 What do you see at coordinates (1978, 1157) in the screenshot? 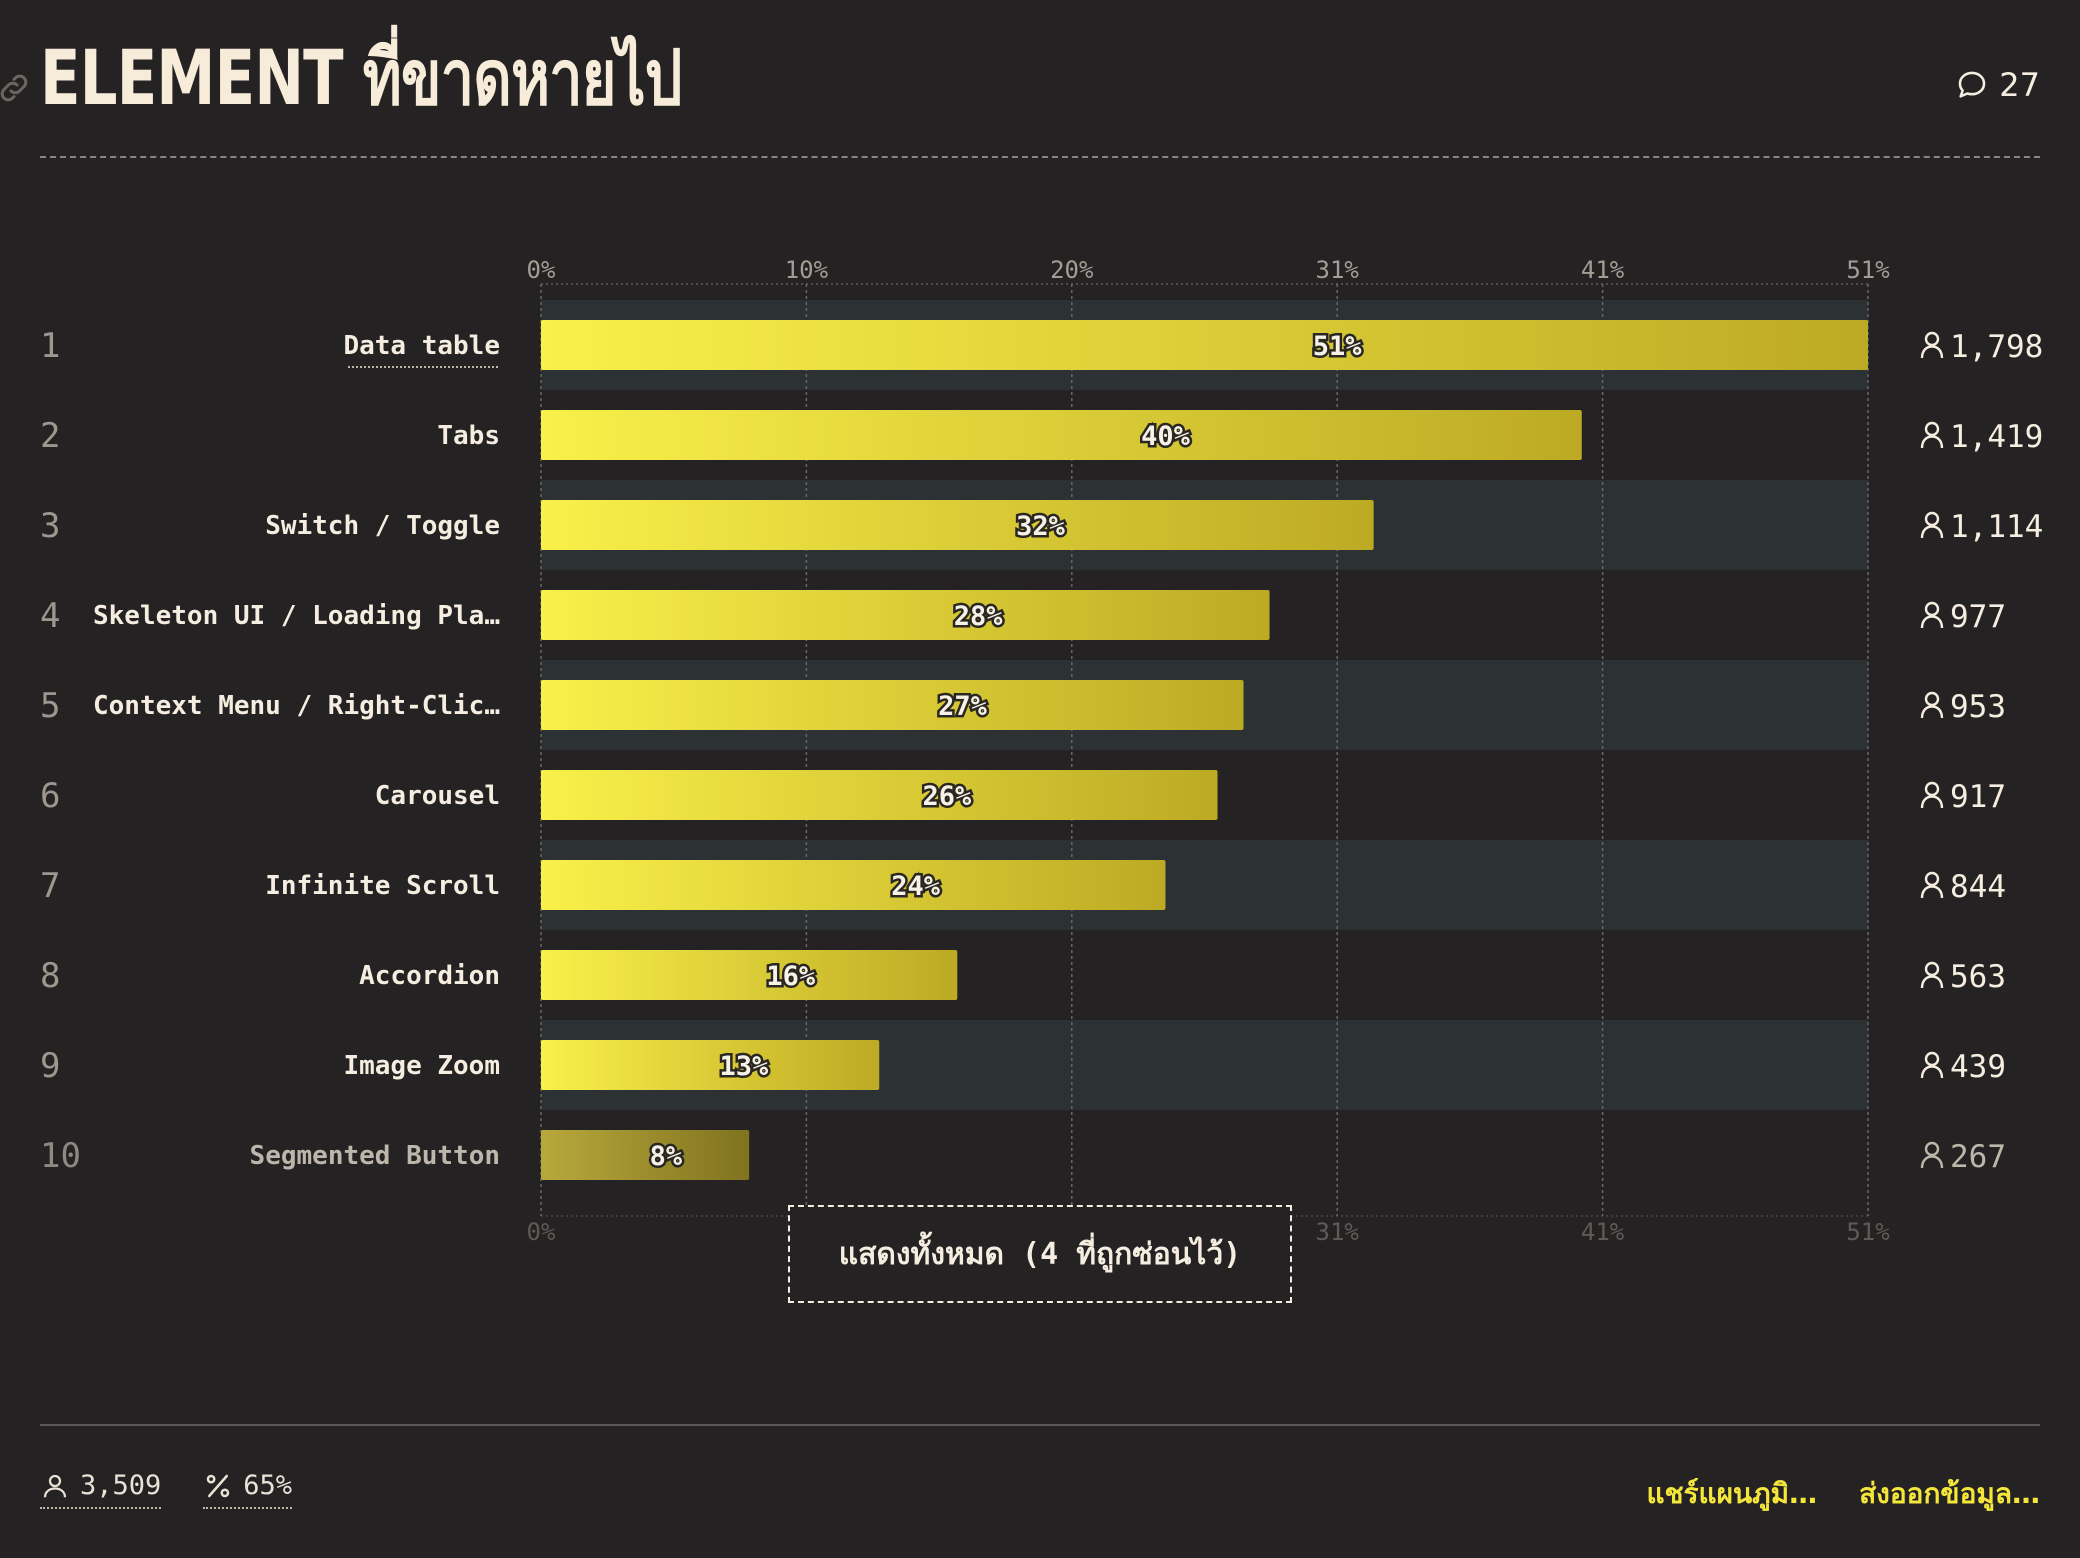
I see `count-label: 267` at bounding box center [1978, 1157].